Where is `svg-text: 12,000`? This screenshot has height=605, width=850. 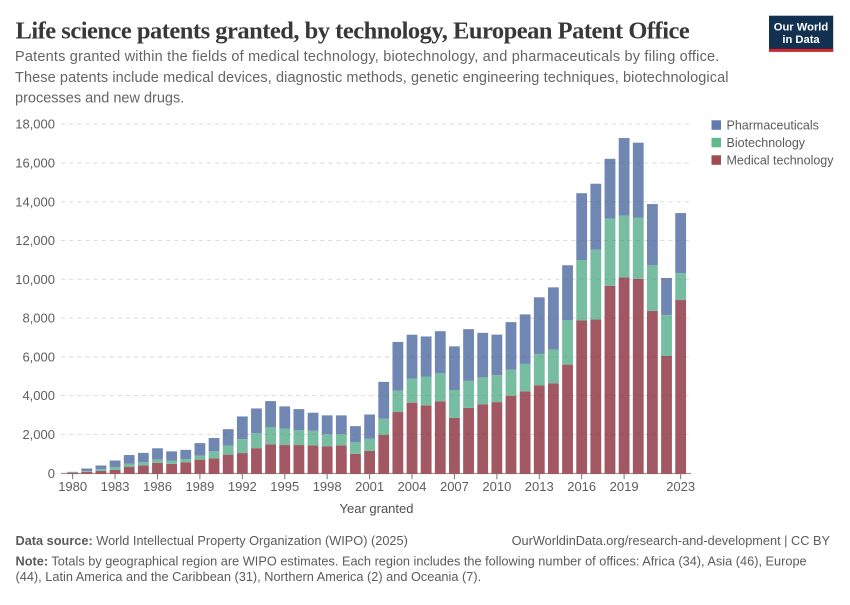 svg-text: 12,000 is located at coordinates (35, 240).